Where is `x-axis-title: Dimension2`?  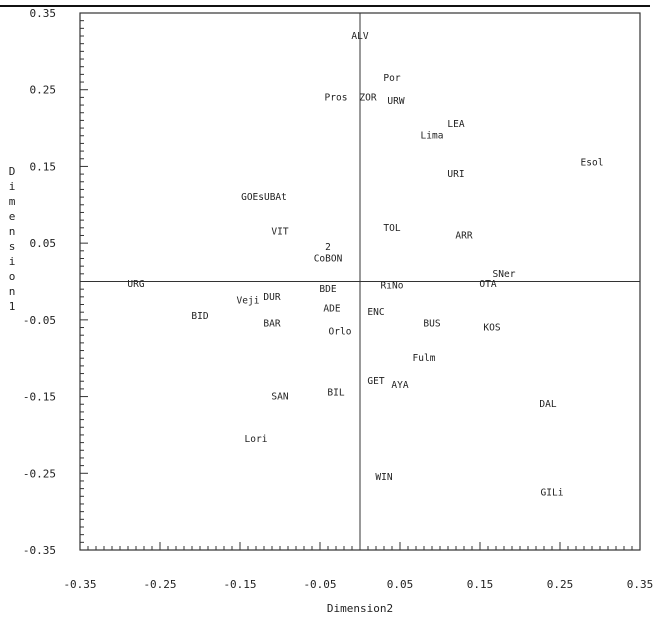 x-axis-title: Dimension2 is located at coordinates (360, 608).